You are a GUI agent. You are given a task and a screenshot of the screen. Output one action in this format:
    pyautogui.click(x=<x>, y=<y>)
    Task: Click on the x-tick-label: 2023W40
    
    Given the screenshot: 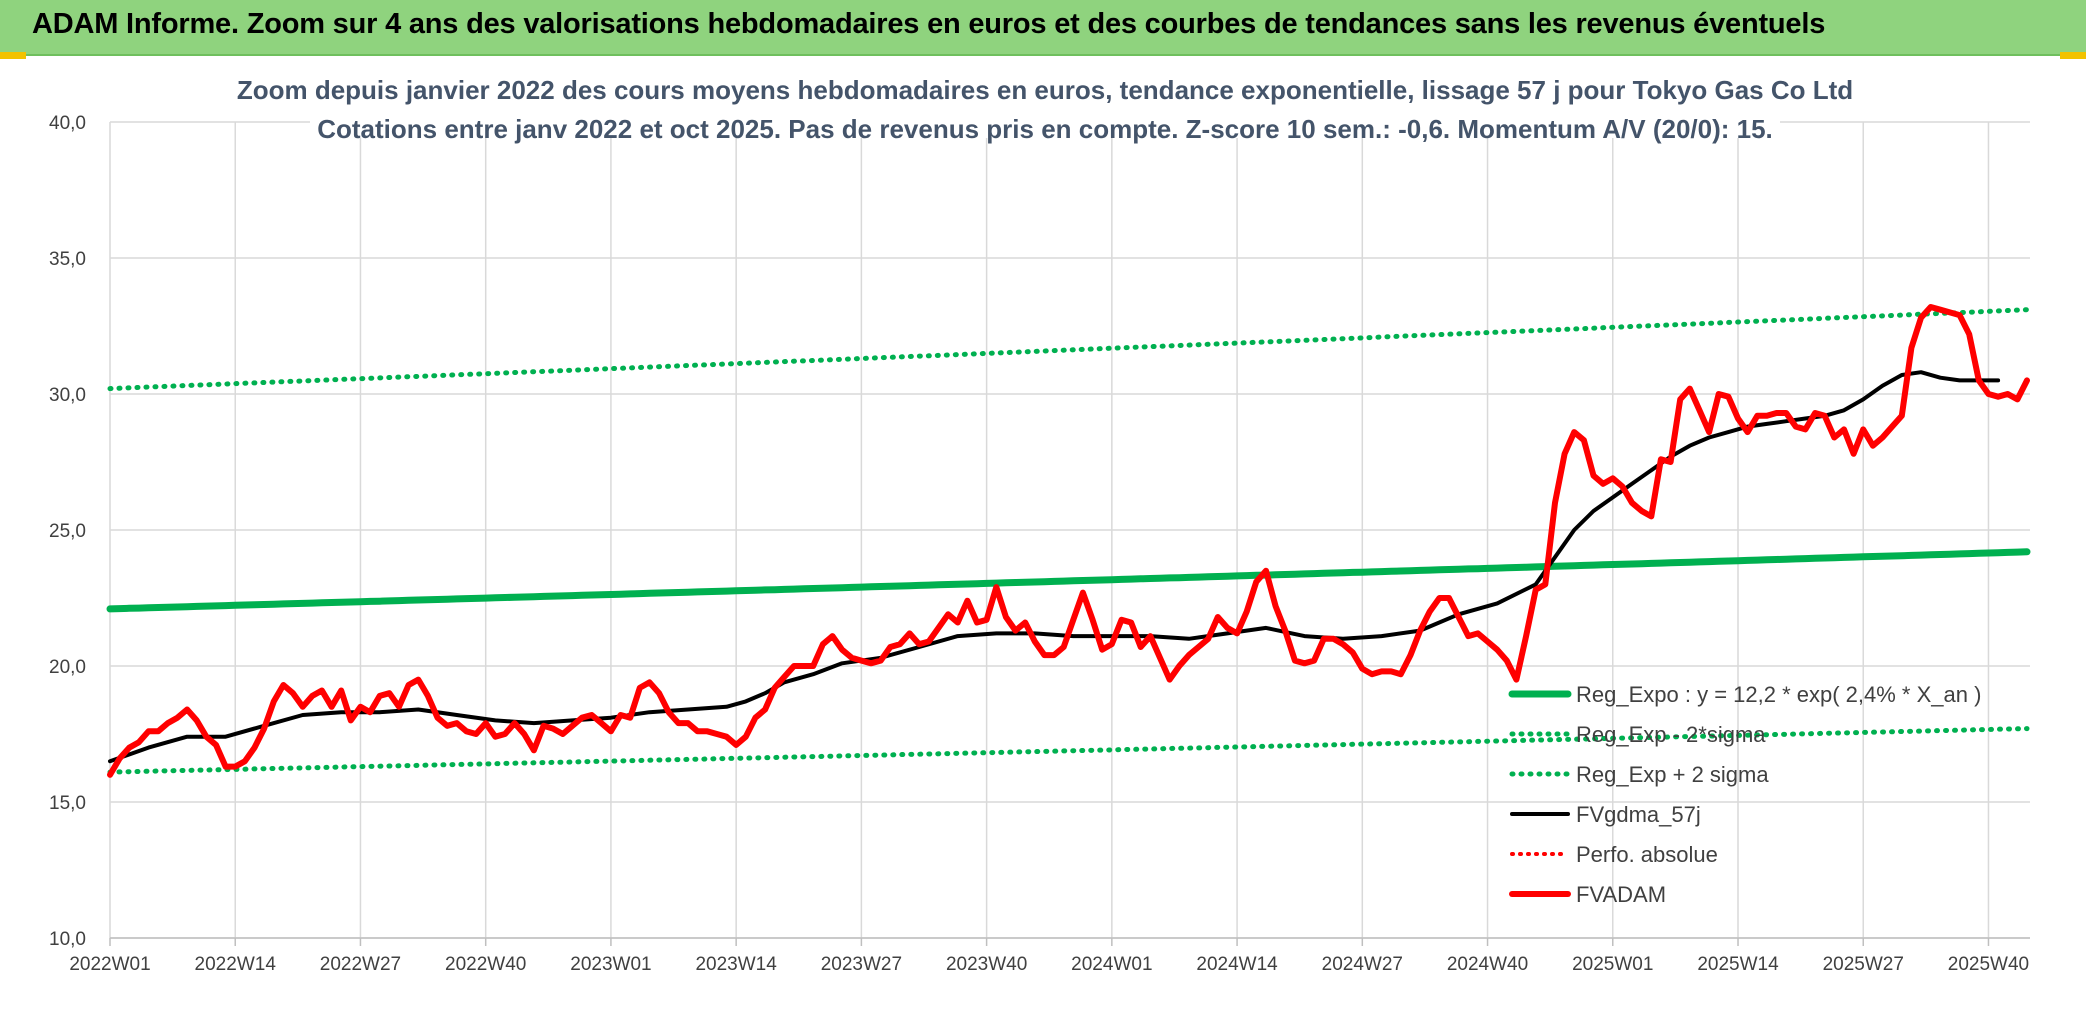 What is the action you would take?
    pyautogui.click(x=986, y=964)
    